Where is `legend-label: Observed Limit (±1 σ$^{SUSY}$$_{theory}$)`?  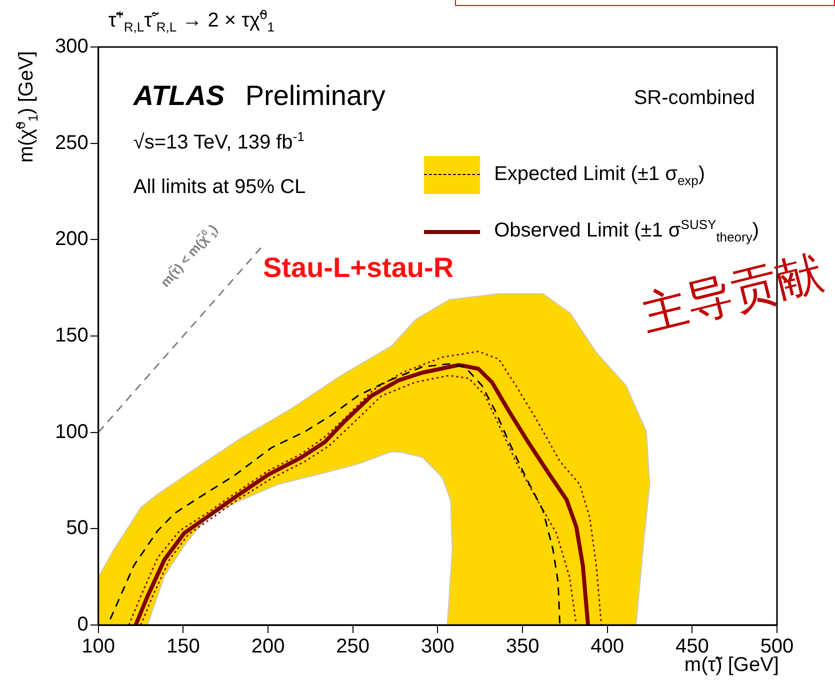 legend-label: Observed Limit (±1 σ$^{SUSY}$$_{theory}$) is located at coordinates (626, 231).